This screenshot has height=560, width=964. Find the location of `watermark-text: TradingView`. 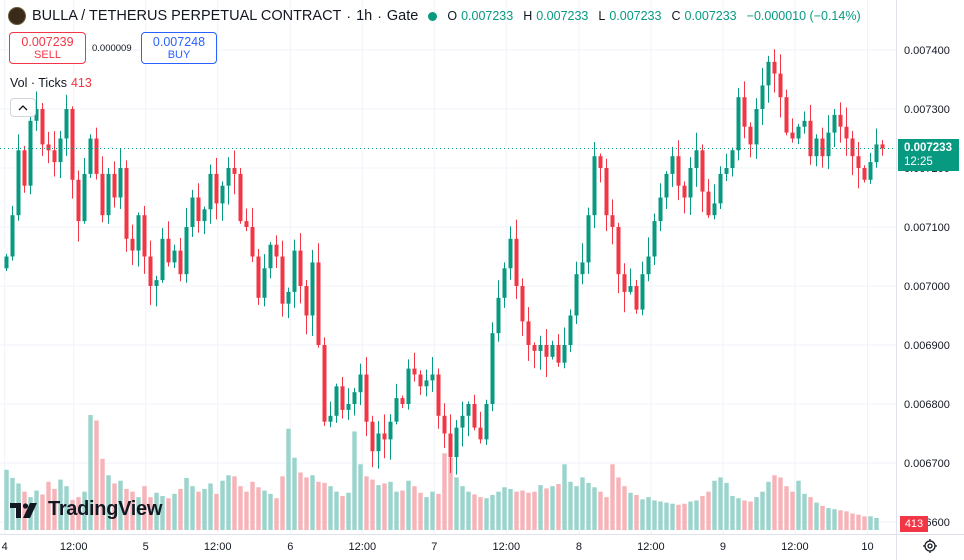

watermark-text: TradingView is located at coordinates (105, 509).